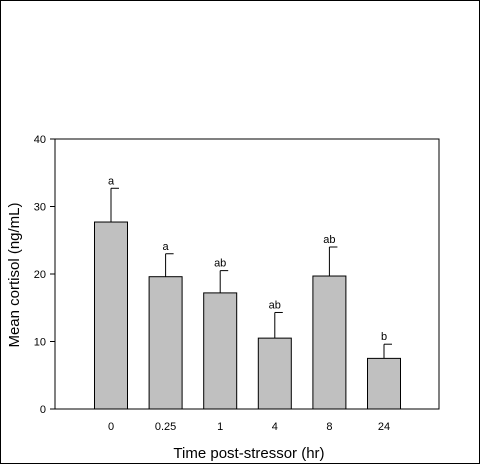 This screenshot has width=480, height=464. Describe the element at coordinates (220, 427) in the screenshot. I see `x-tick-label: 1` at that location.